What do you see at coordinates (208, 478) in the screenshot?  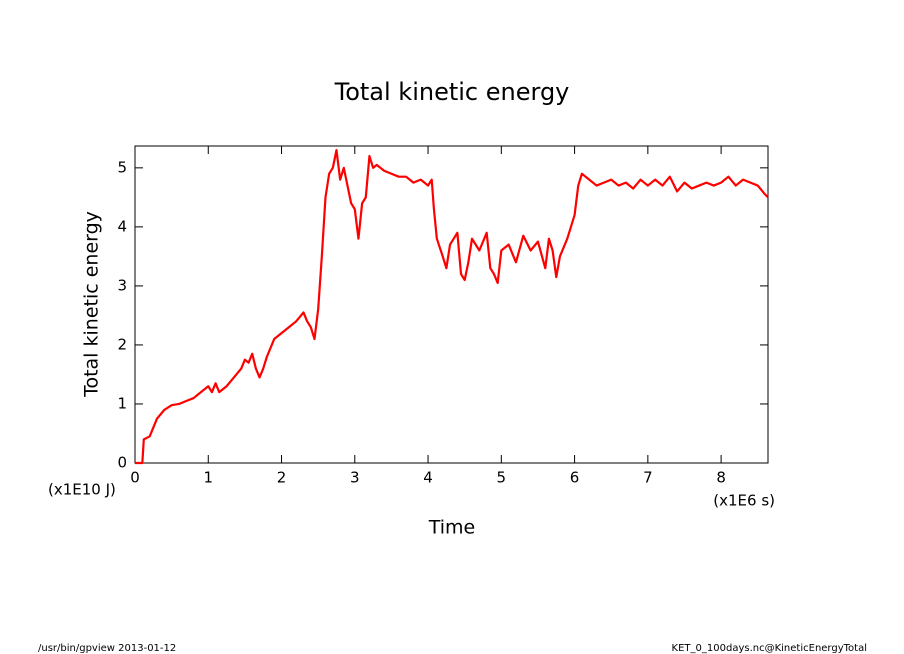 I see `x-tick-label: 1` at bounding box center [208, 478].